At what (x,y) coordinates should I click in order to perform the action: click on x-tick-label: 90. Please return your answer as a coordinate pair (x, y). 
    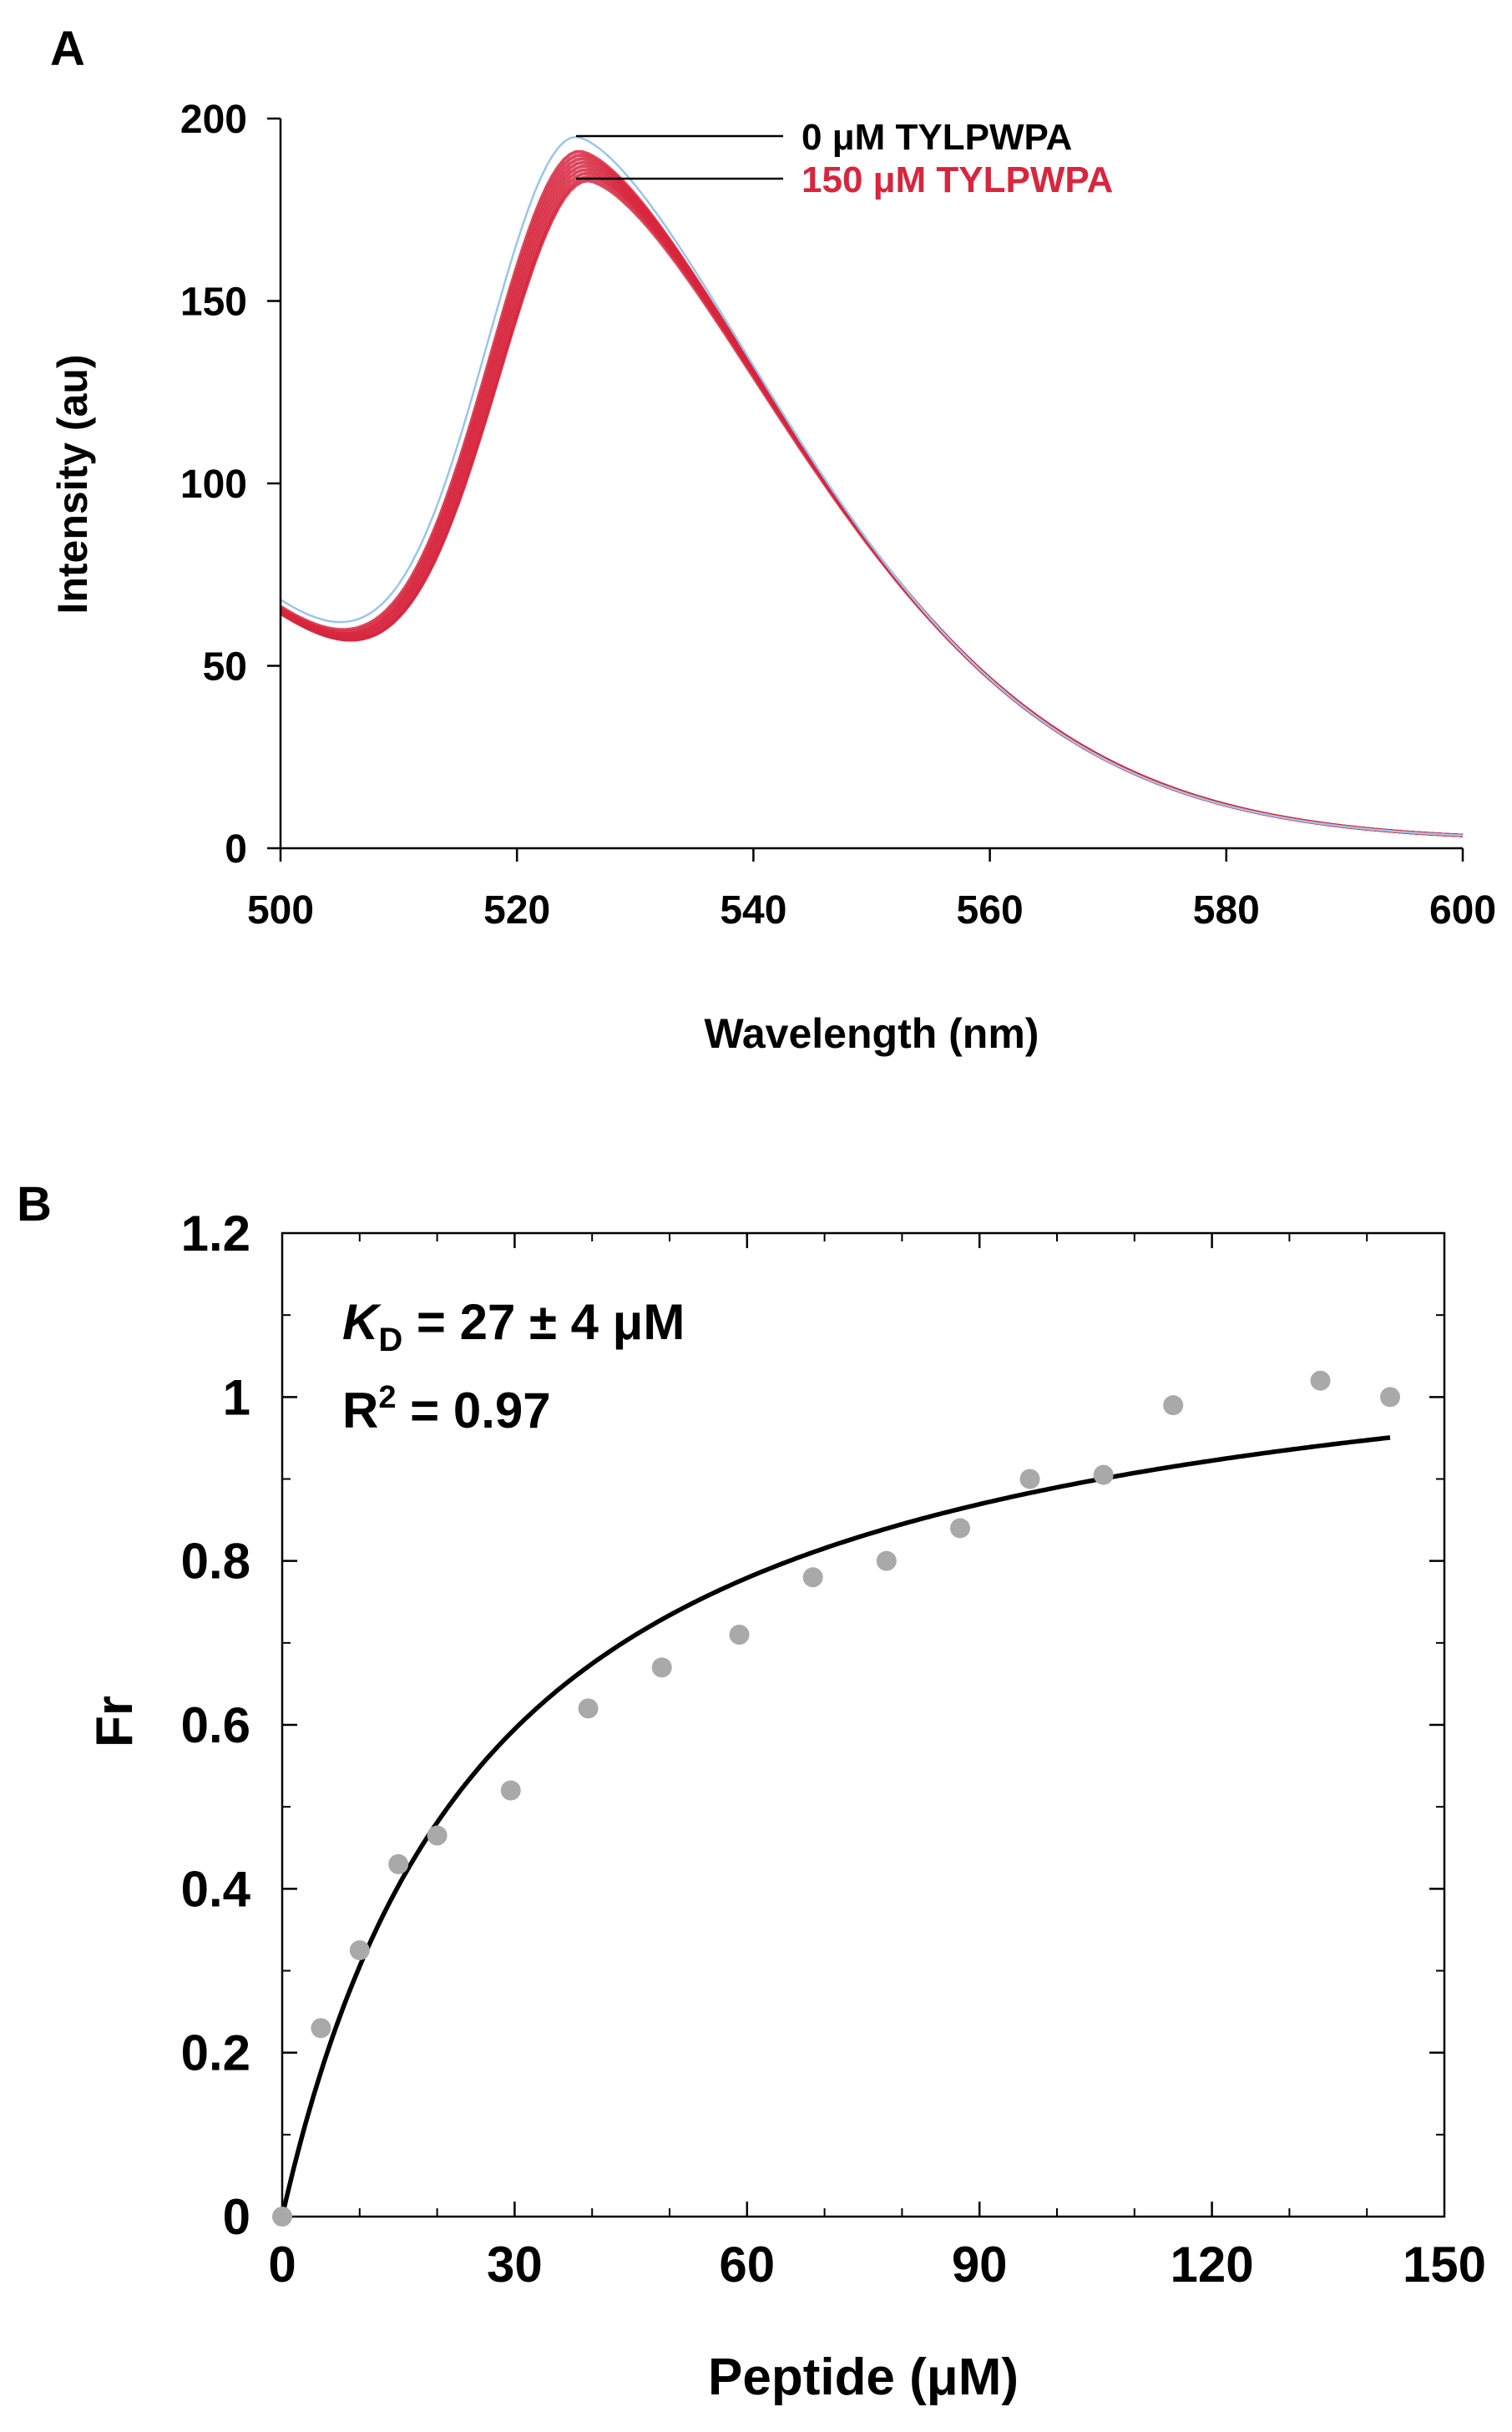
    Looking at the image, I should click on (980, 2265).